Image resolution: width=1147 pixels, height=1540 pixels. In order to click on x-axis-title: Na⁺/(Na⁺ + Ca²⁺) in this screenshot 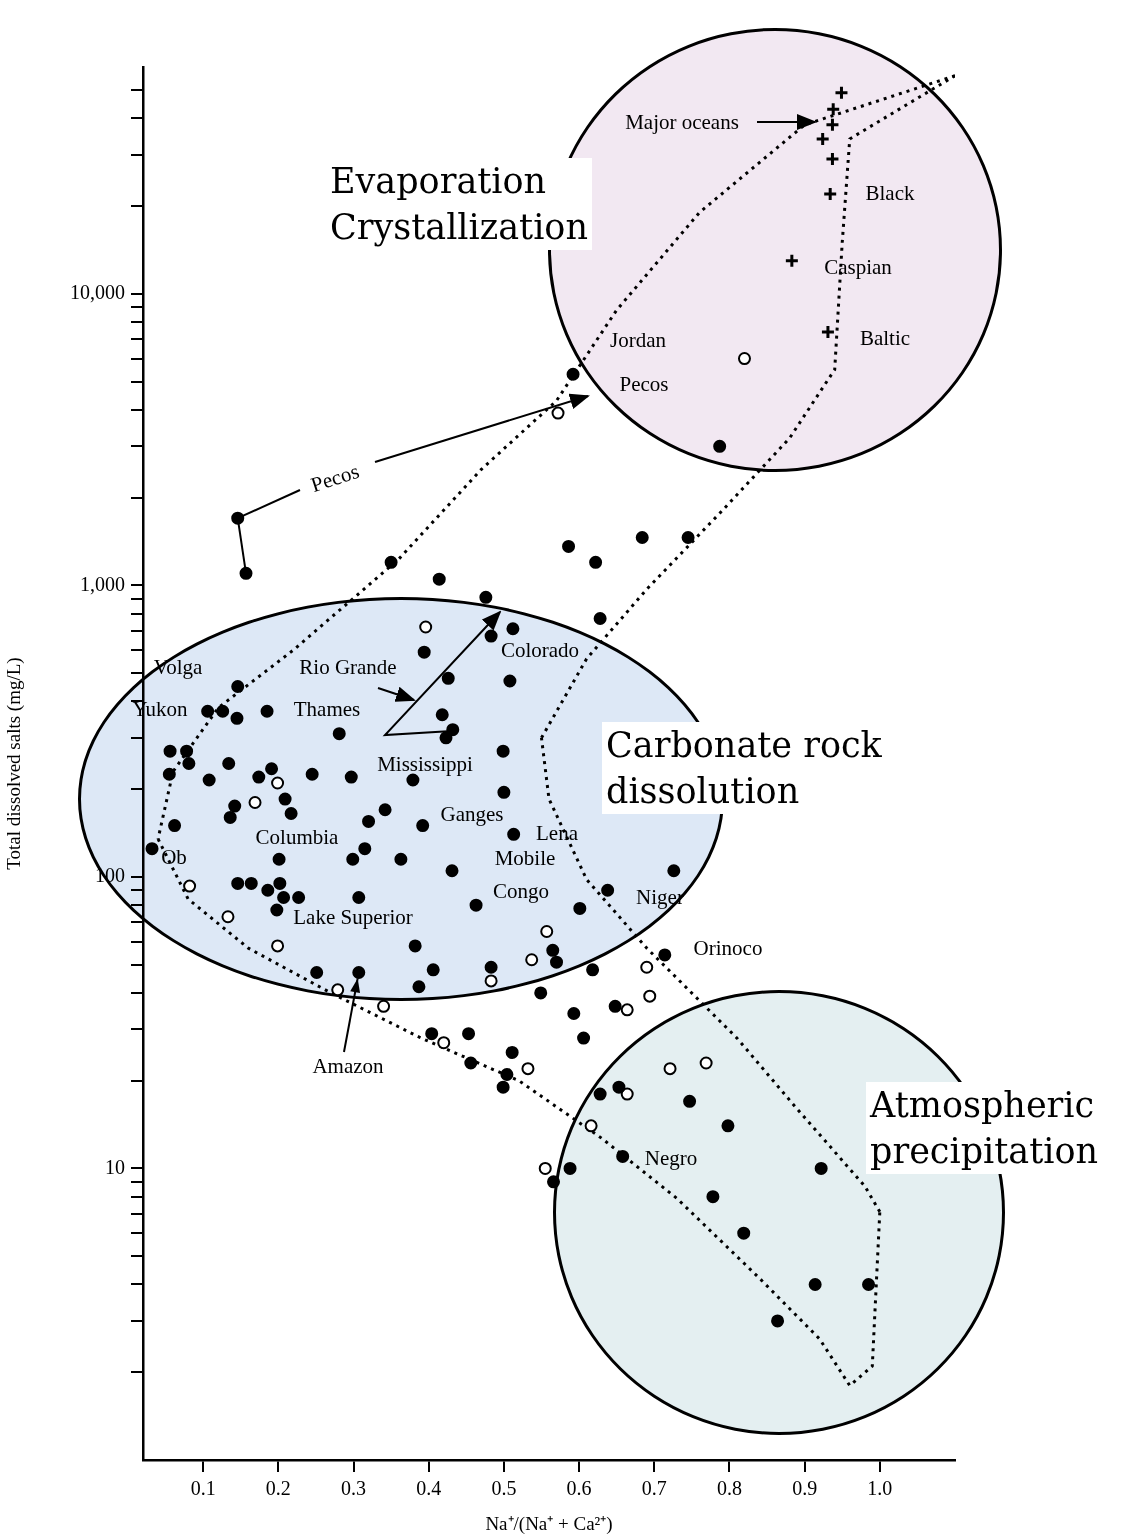, I will do `click(549, 1523)`.